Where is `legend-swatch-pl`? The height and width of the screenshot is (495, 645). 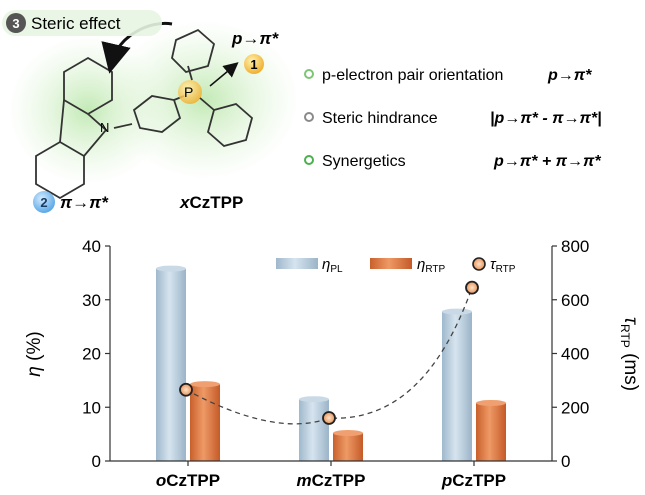 legend-swatch-pl is located at coordinates (297, 263).